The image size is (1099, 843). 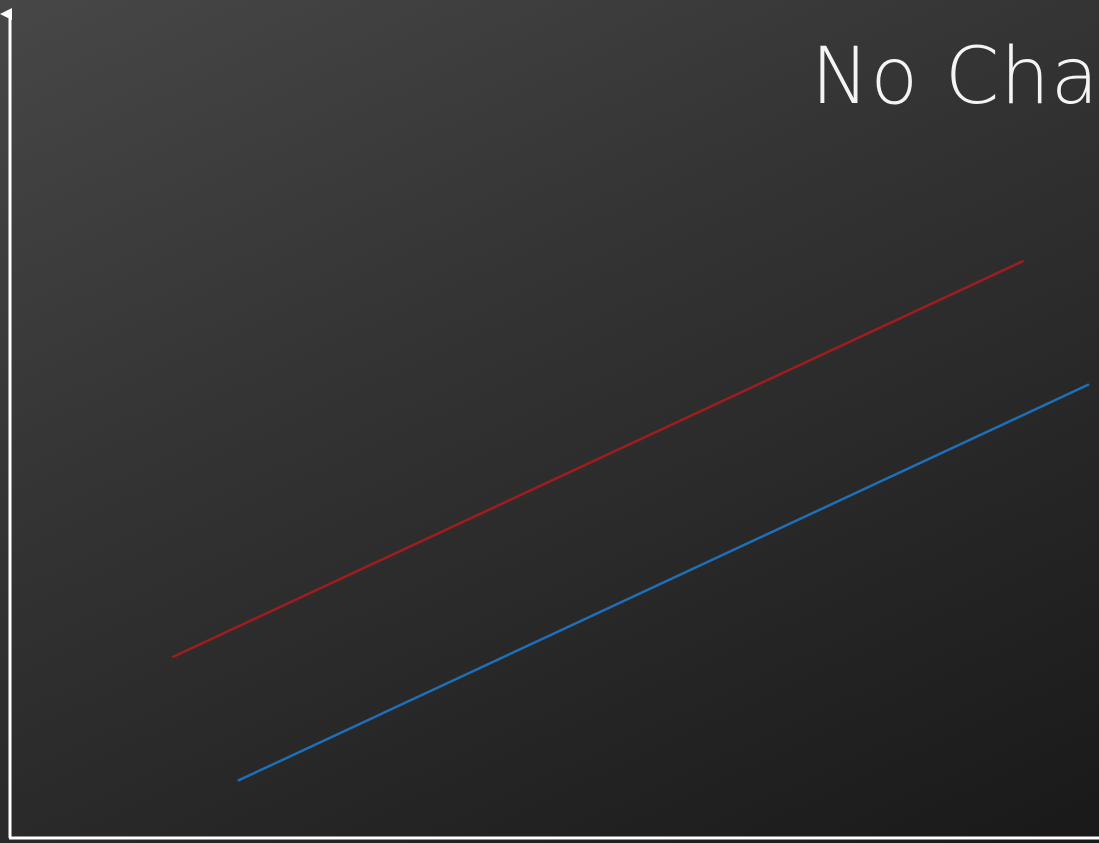 I want to click on diagram-title: No Char, so click(x=955, y=77).